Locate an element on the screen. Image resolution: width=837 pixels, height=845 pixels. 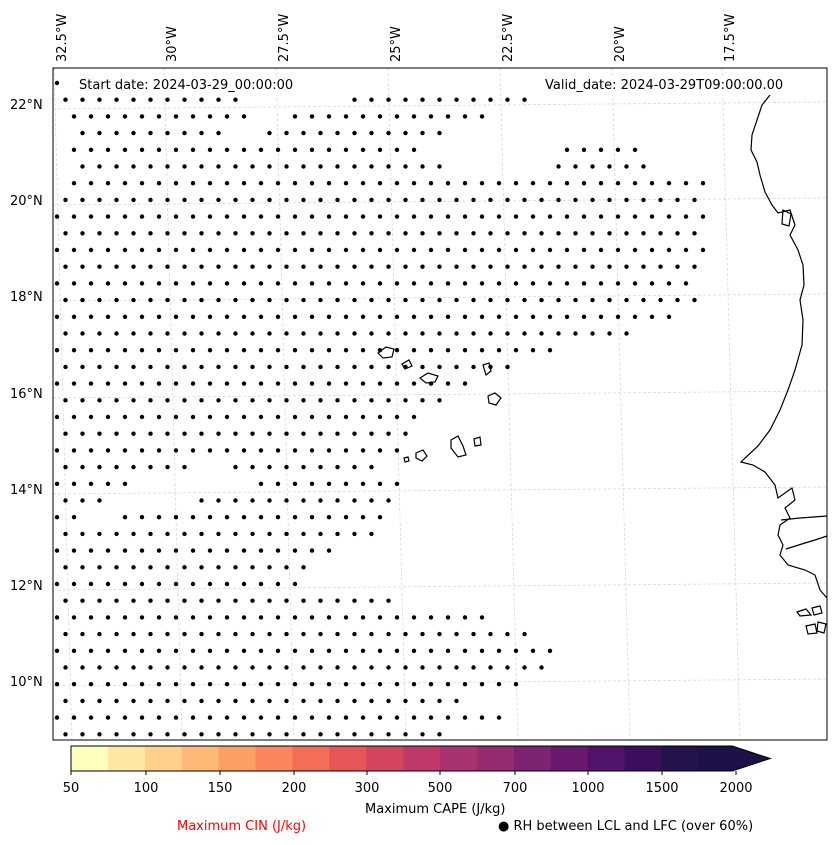
colorbar-outline is located at coordinates (421, 758).